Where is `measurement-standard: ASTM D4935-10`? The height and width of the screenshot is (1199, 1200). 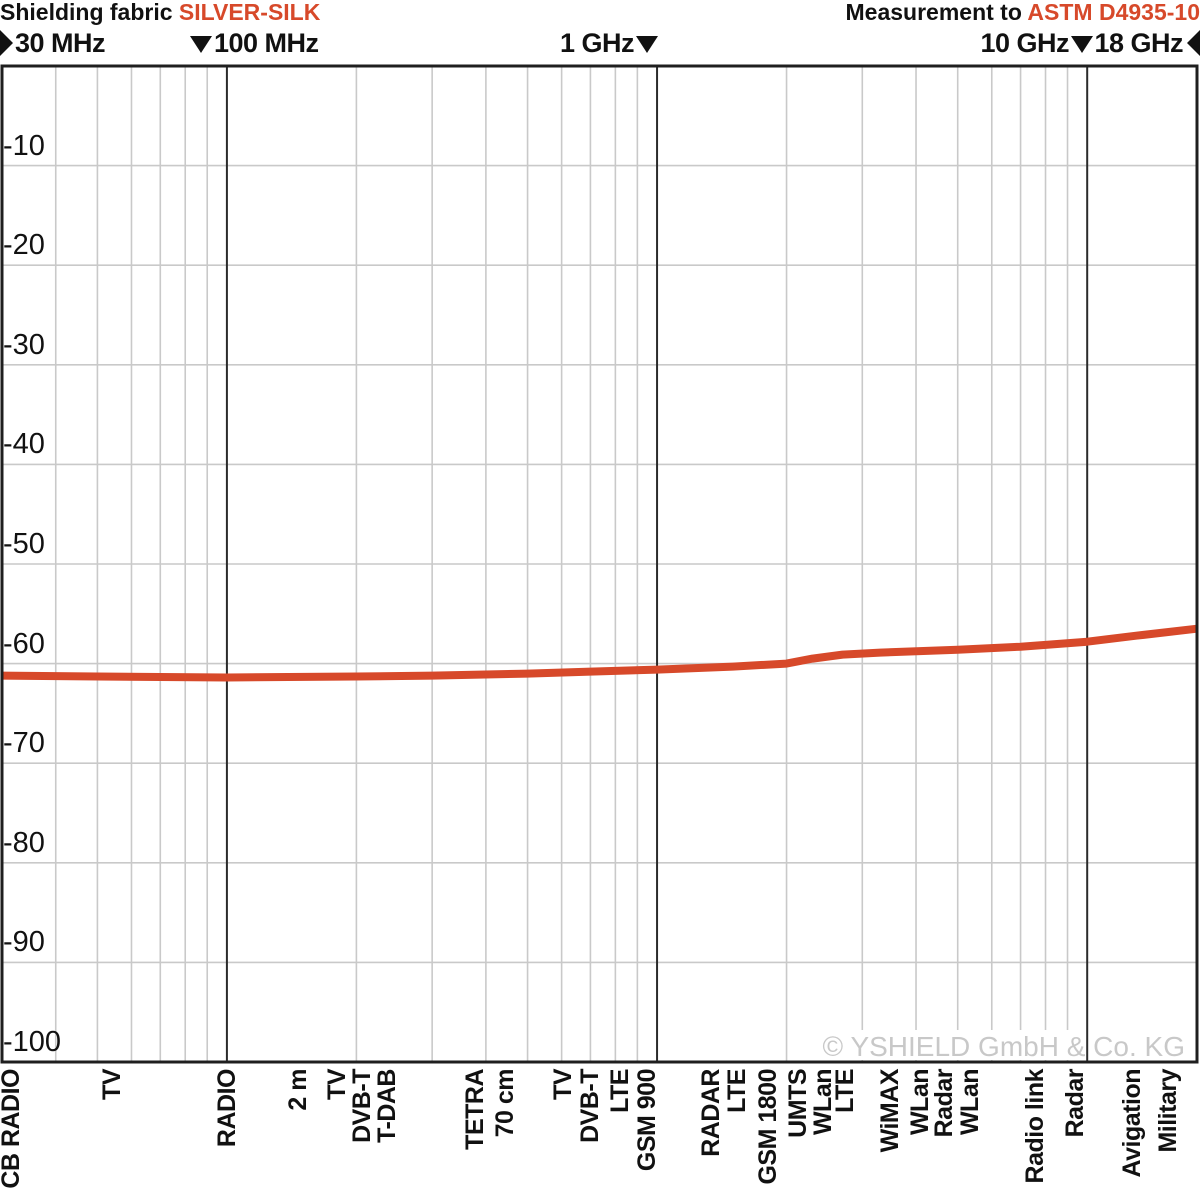 measurement-standard: ASTM D4935-10 is located at coordinates (1113, 12).